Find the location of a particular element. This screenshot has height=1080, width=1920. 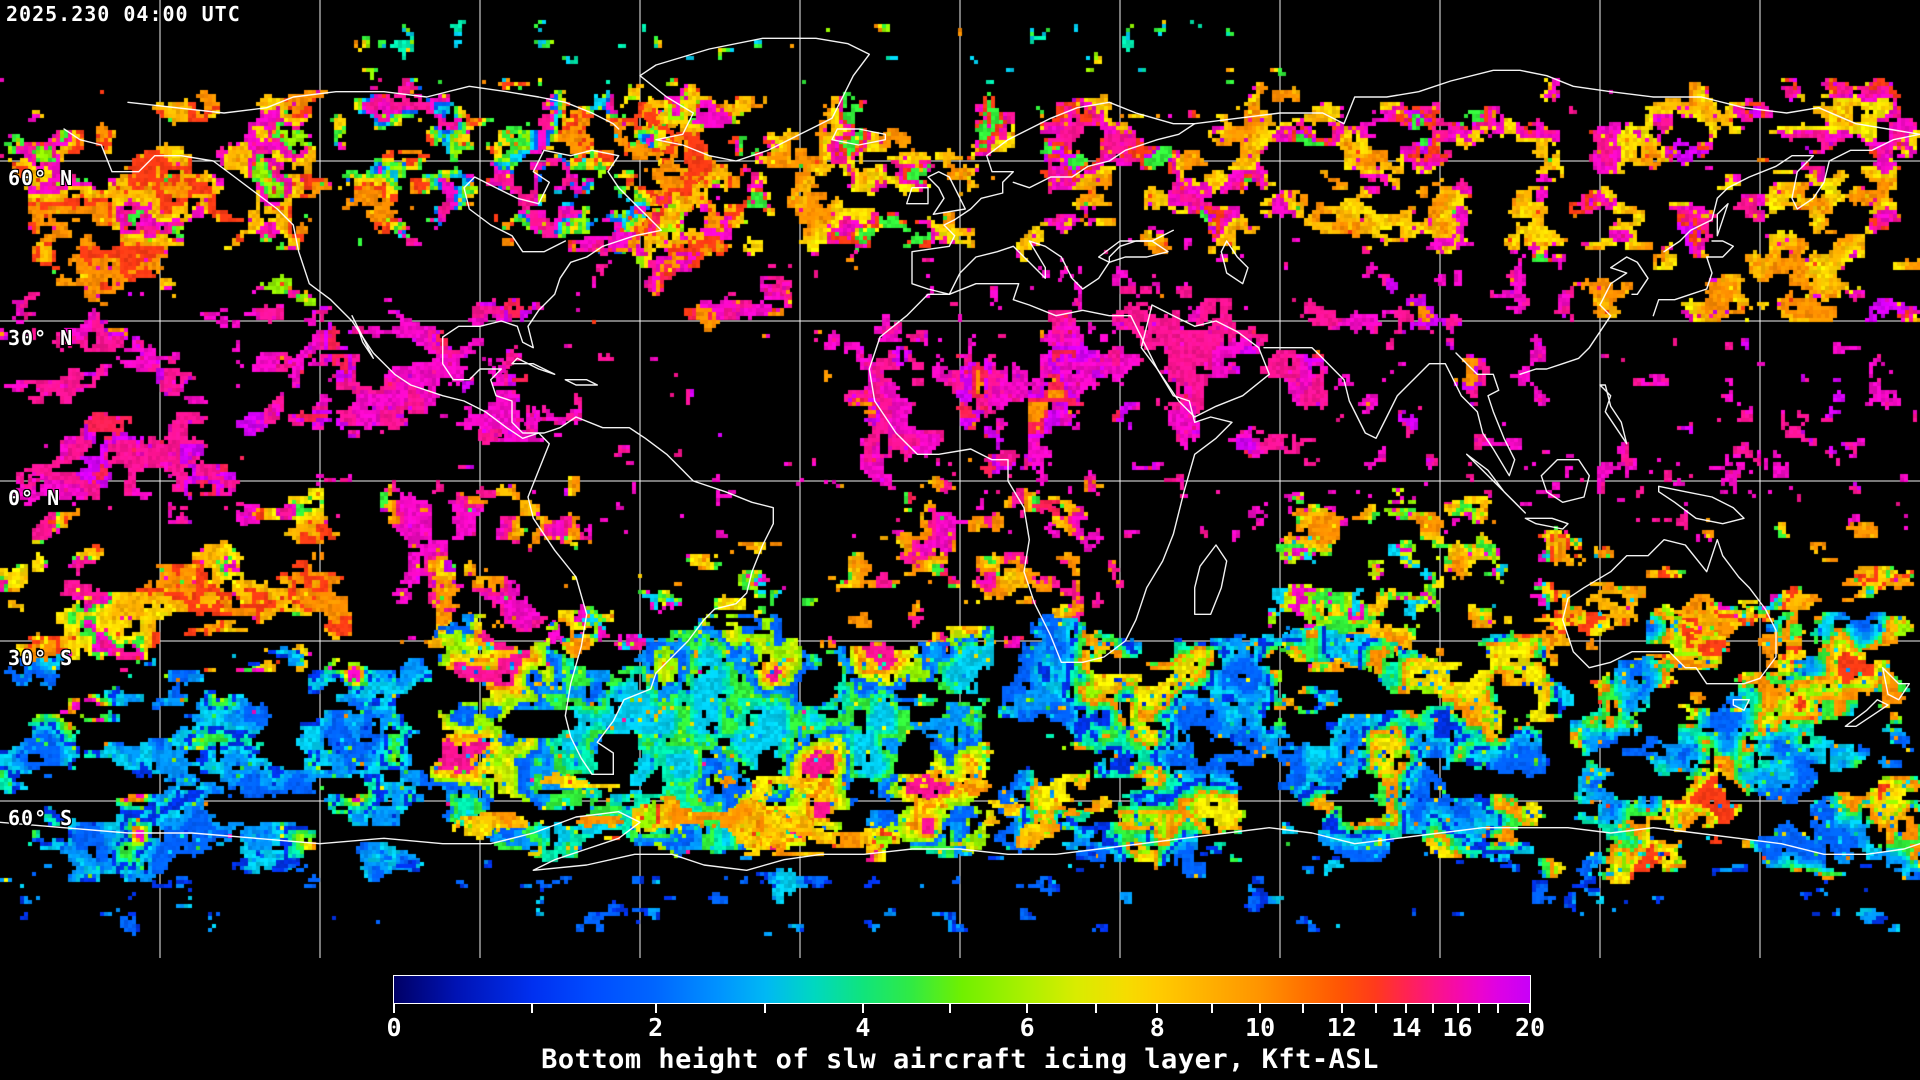

colorbar-gradient is located at coordinates (962, 989).